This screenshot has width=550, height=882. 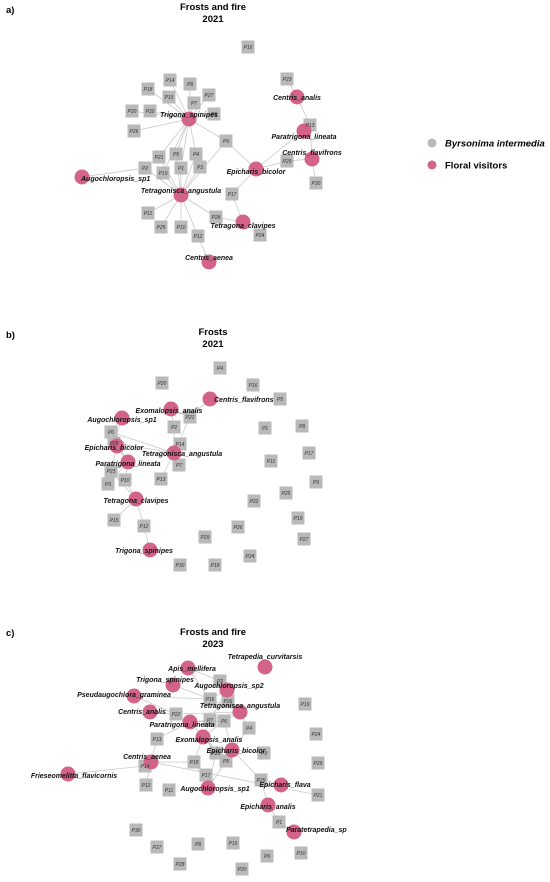 What do you see at coordinates (432, 165) in the screenshot?
I see `legend-visitor-marker` at bounding box center [432, 165].